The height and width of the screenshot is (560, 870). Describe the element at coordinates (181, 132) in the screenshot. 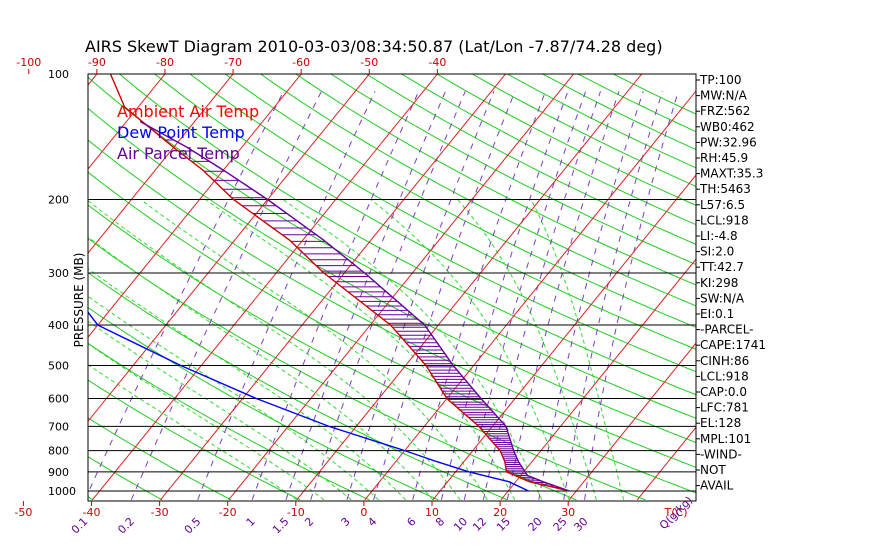

I see `legend-item: Dew Point Temp` at that location.